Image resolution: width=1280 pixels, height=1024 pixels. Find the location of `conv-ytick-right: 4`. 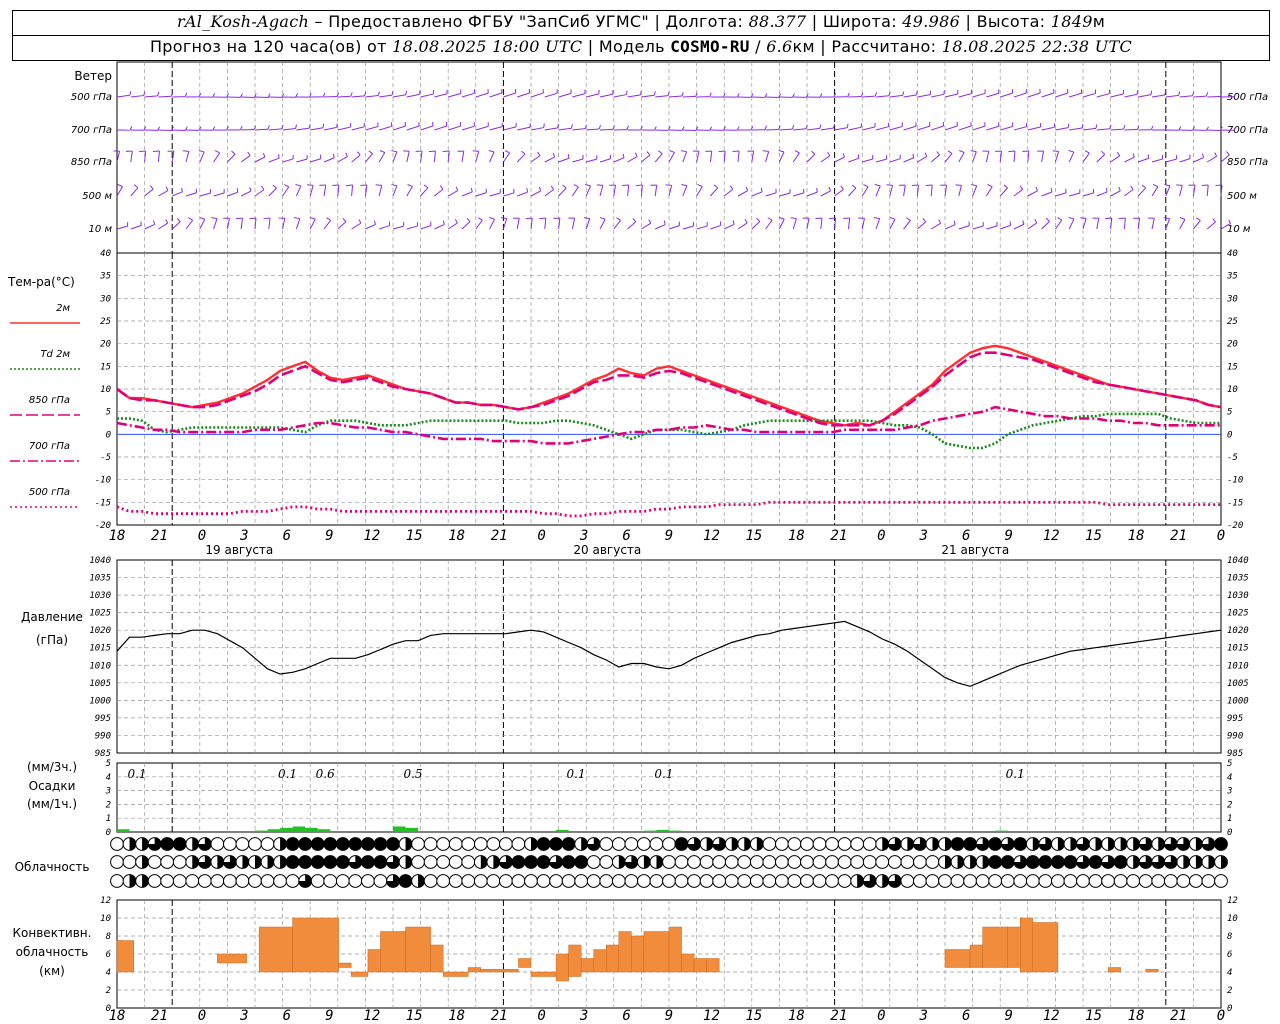

conv-ytick-right: 4 is located at coordinates (1229, 973).